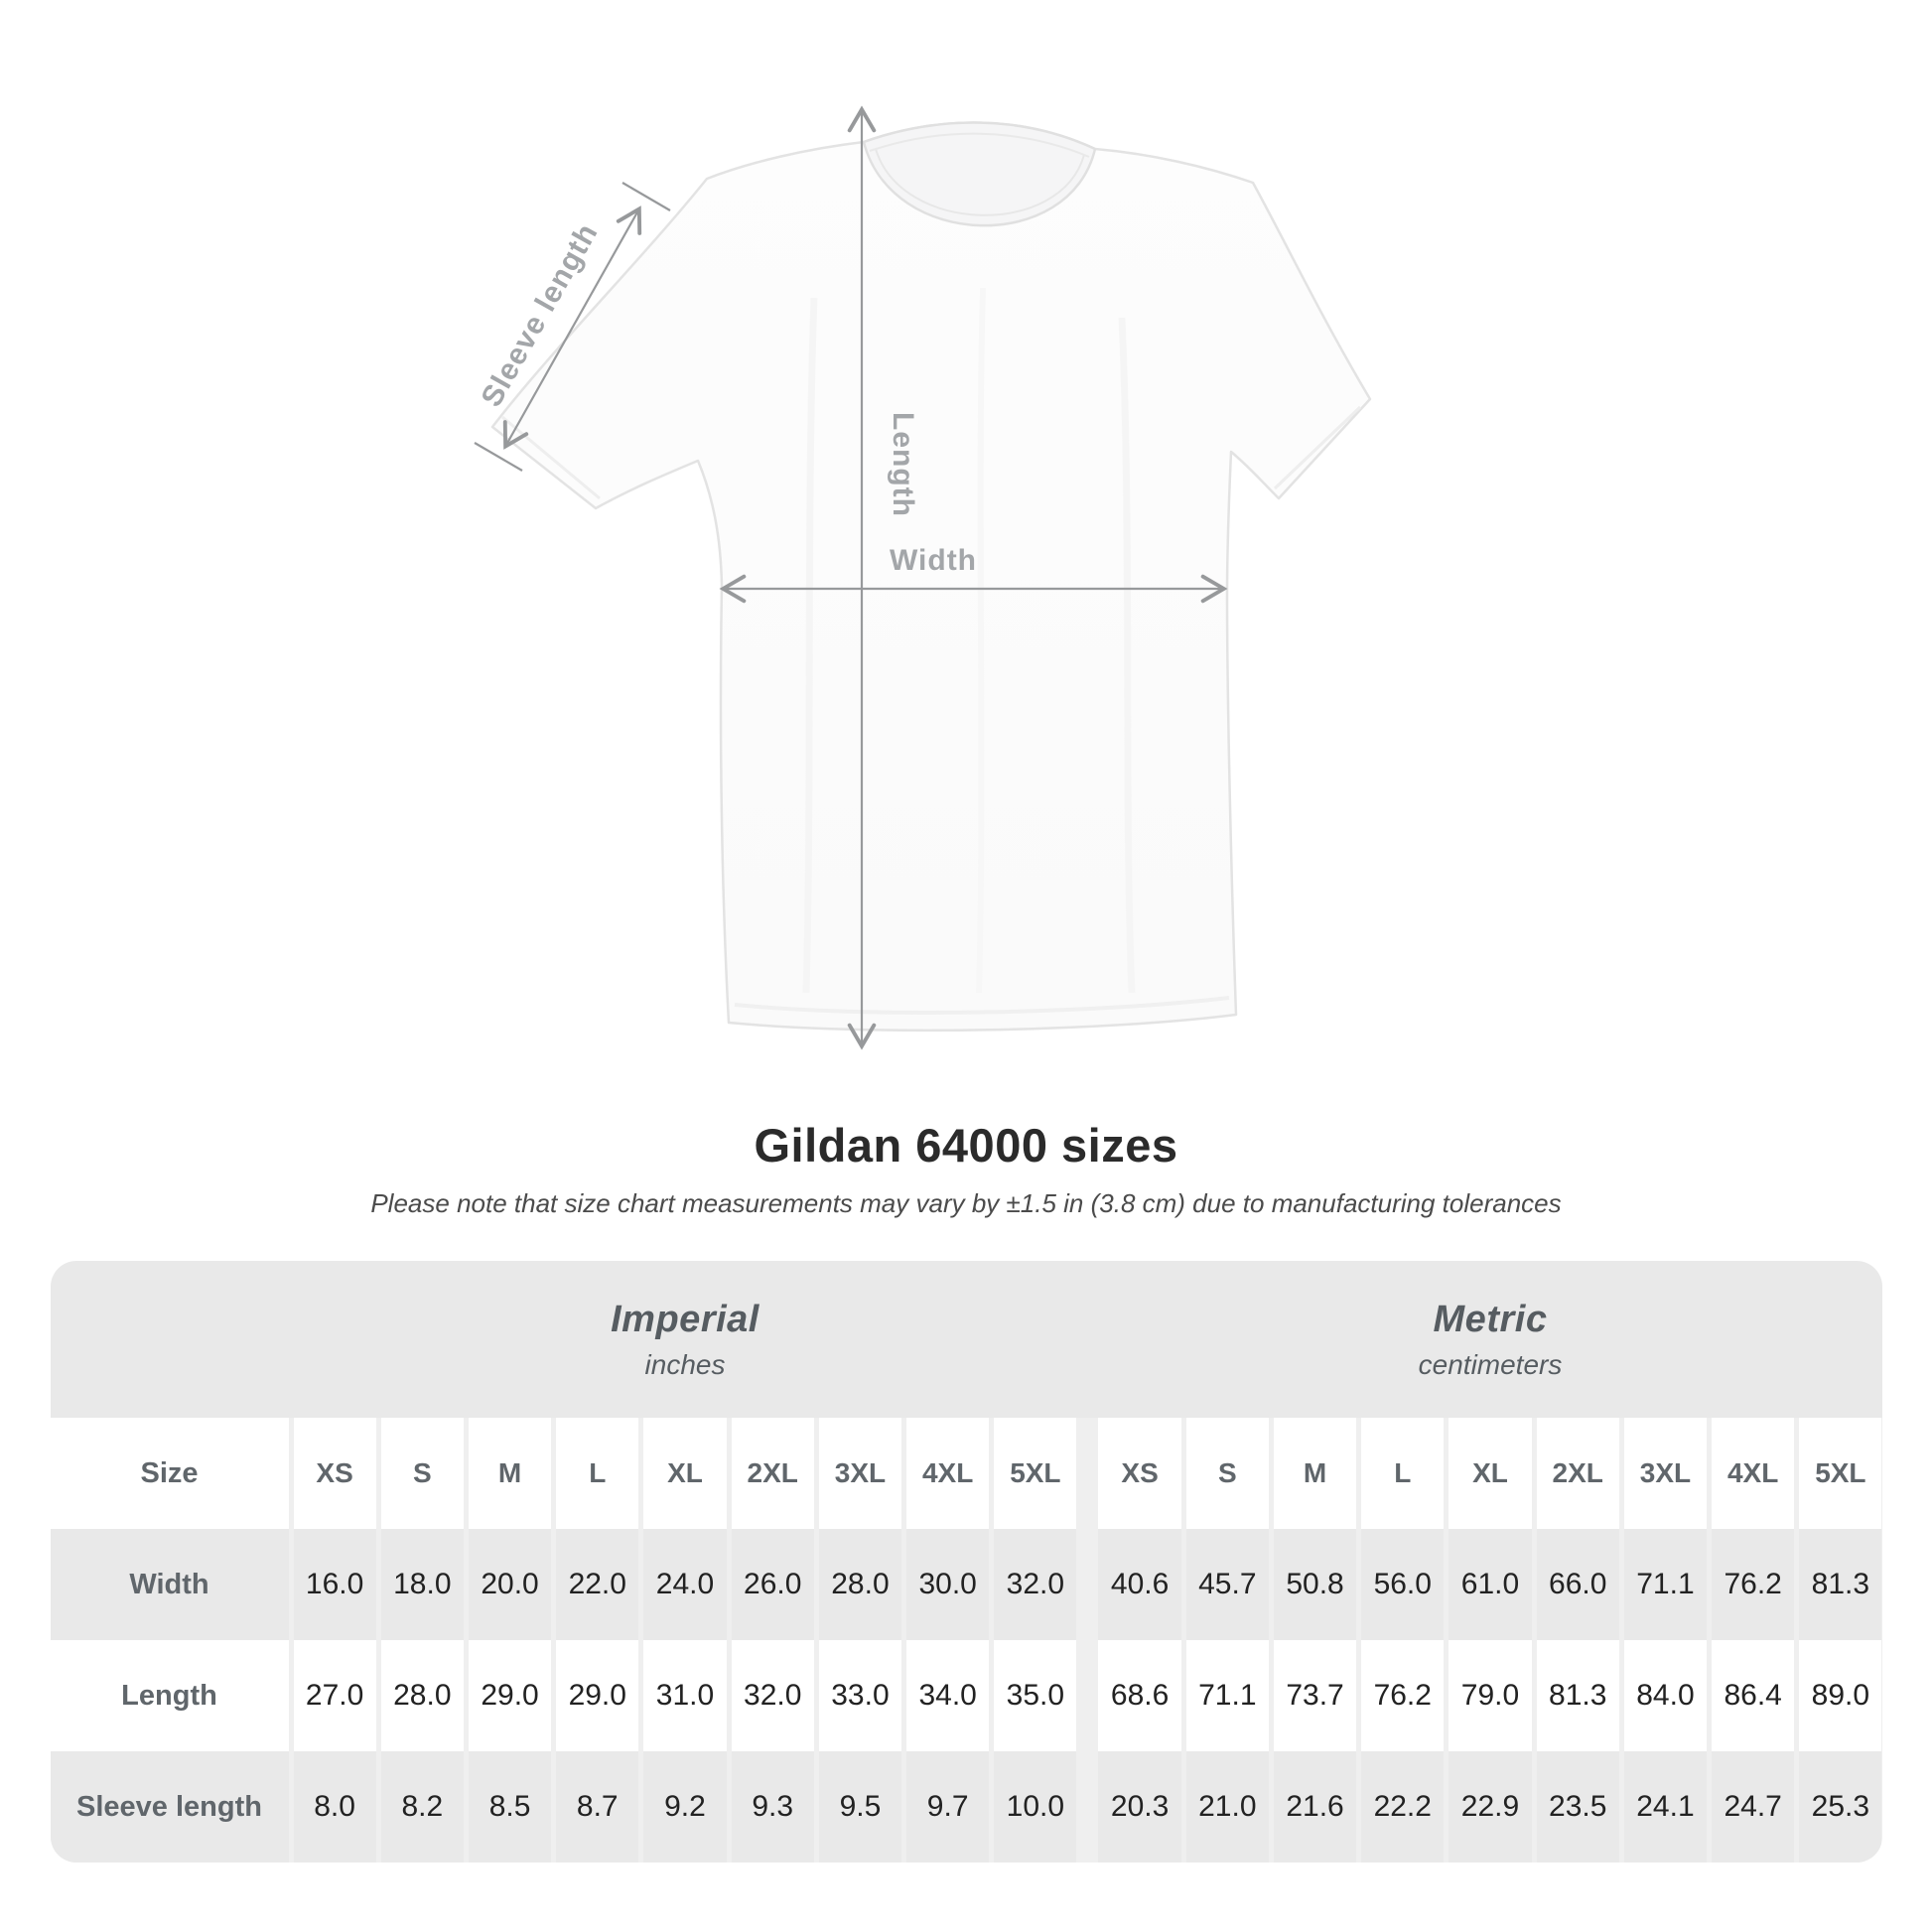 This screenshot has width=1932, height=1932. Describe the element at coordinates (1227, 1807) in the screenshot. I see `value-cell: 21.0` at that location.